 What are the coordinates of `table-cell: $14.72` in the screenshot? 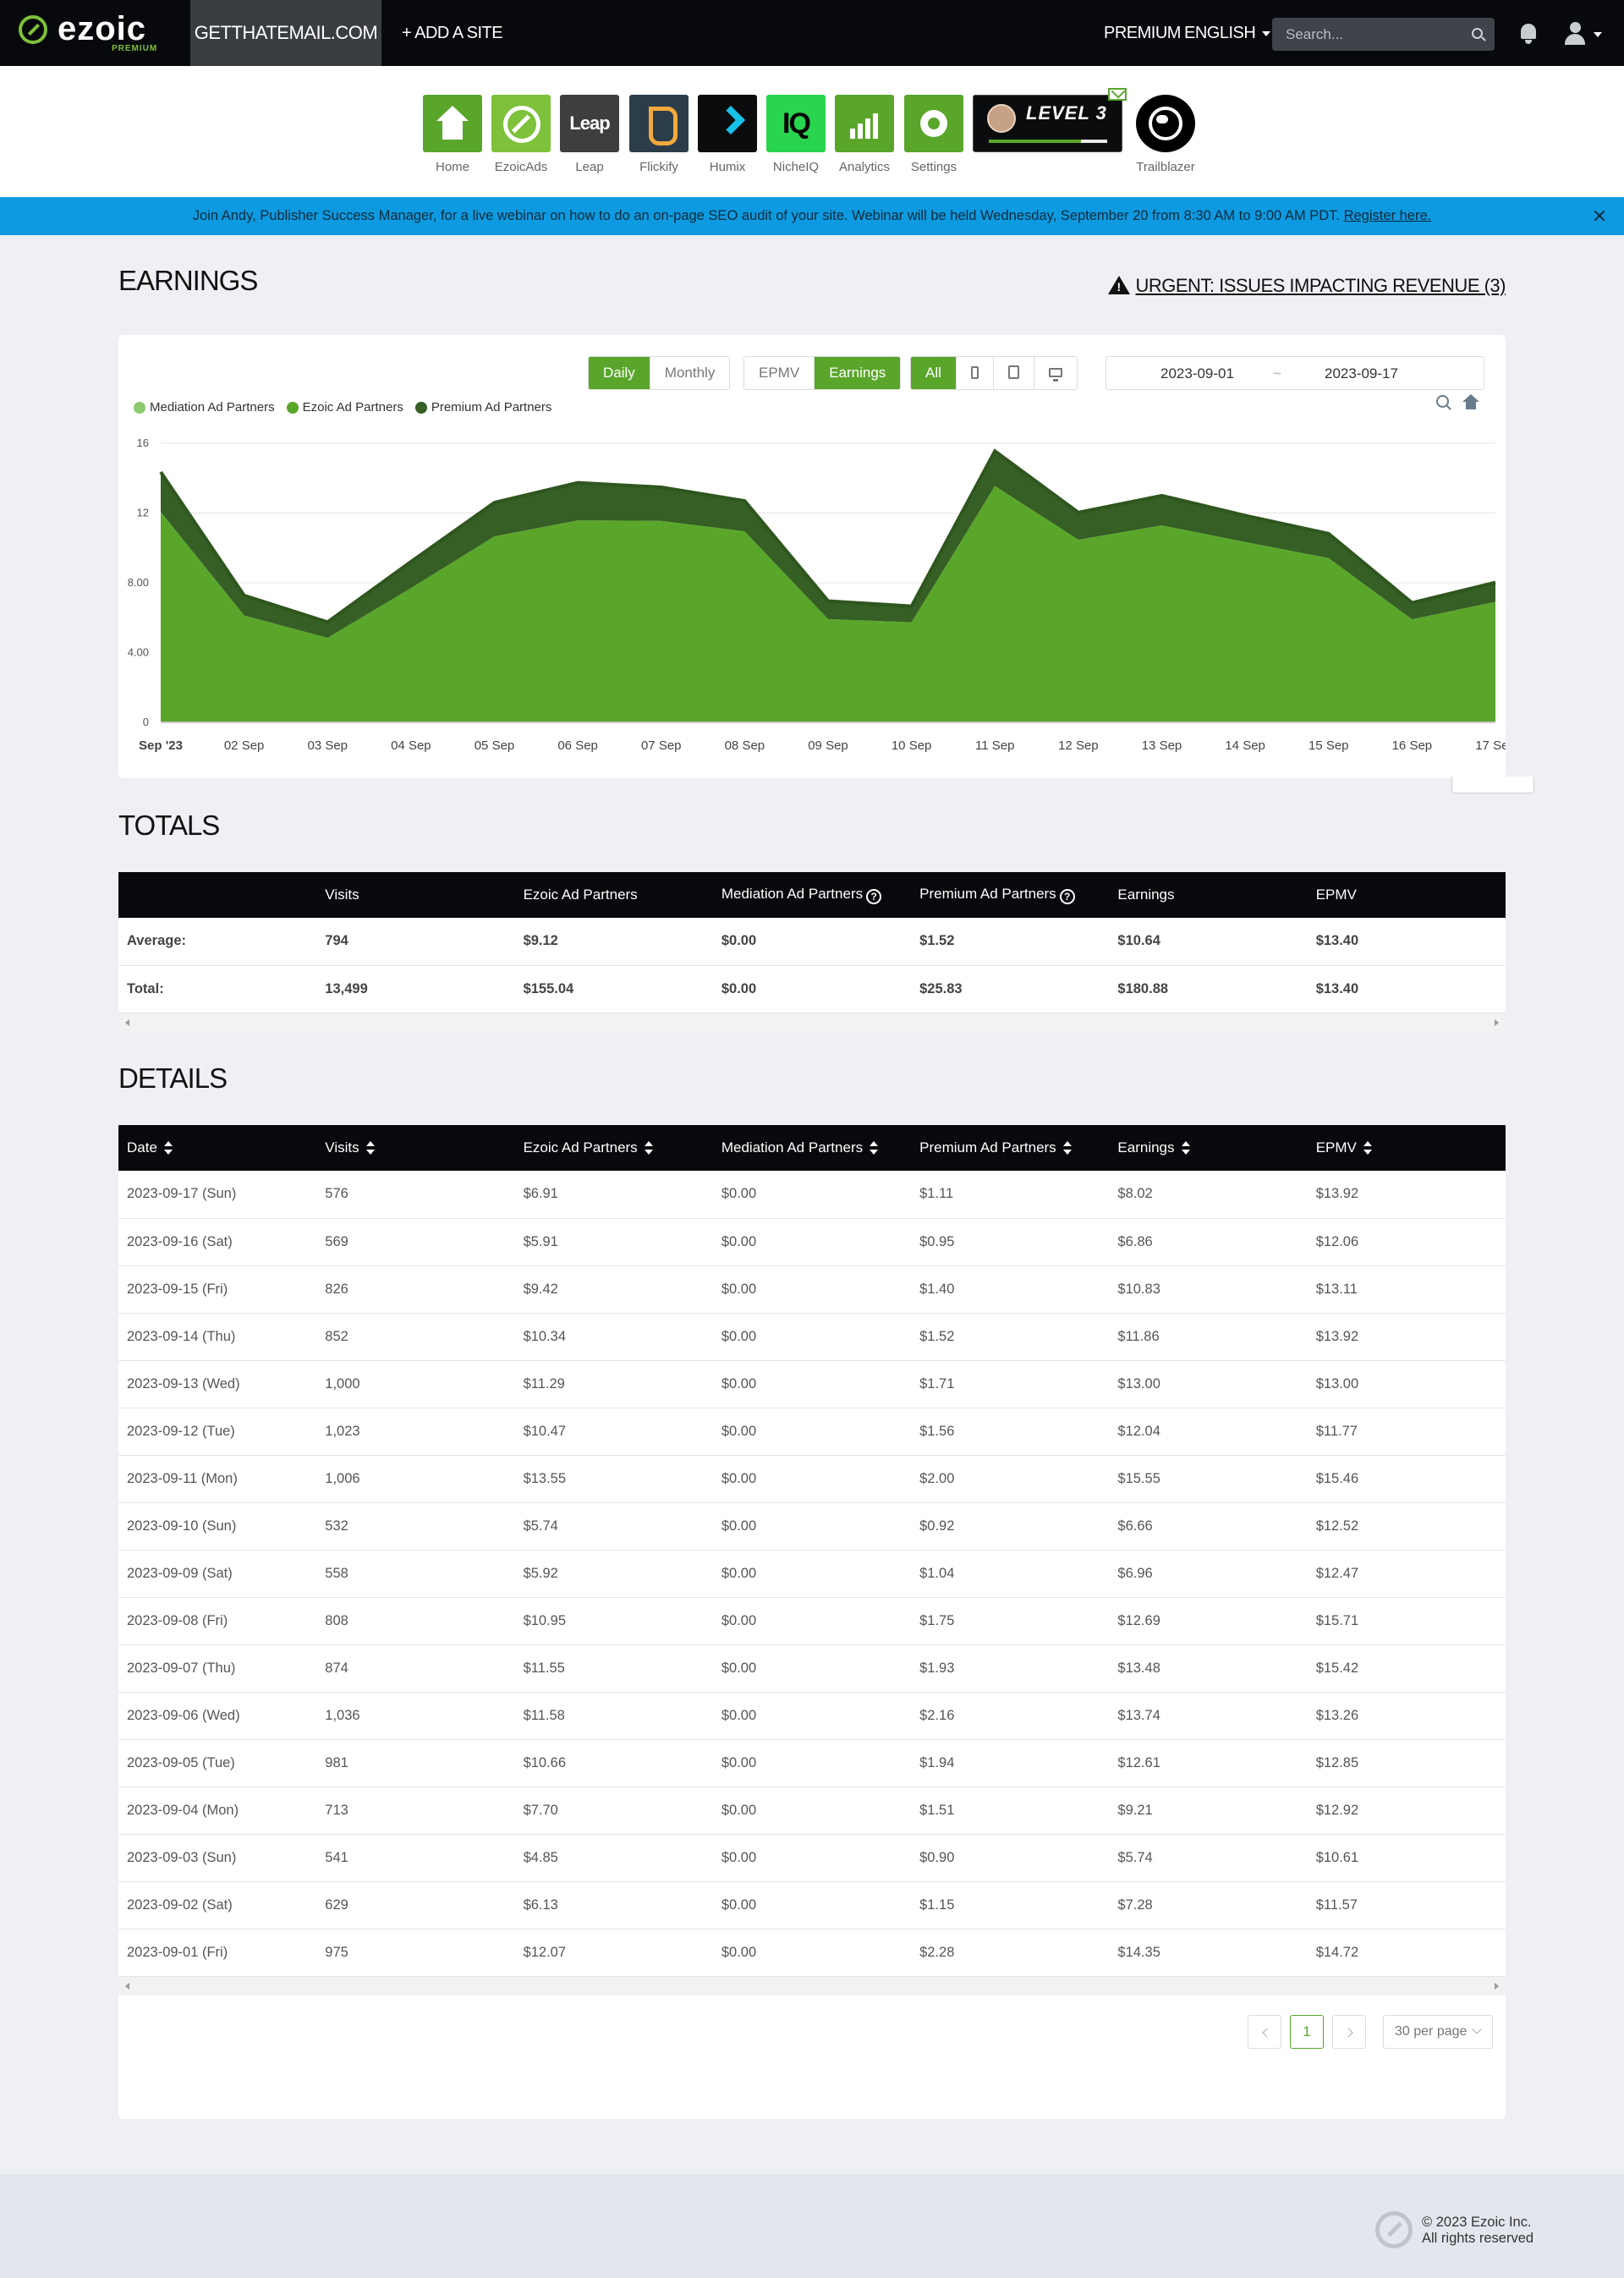 It's located at (1407, 1953).